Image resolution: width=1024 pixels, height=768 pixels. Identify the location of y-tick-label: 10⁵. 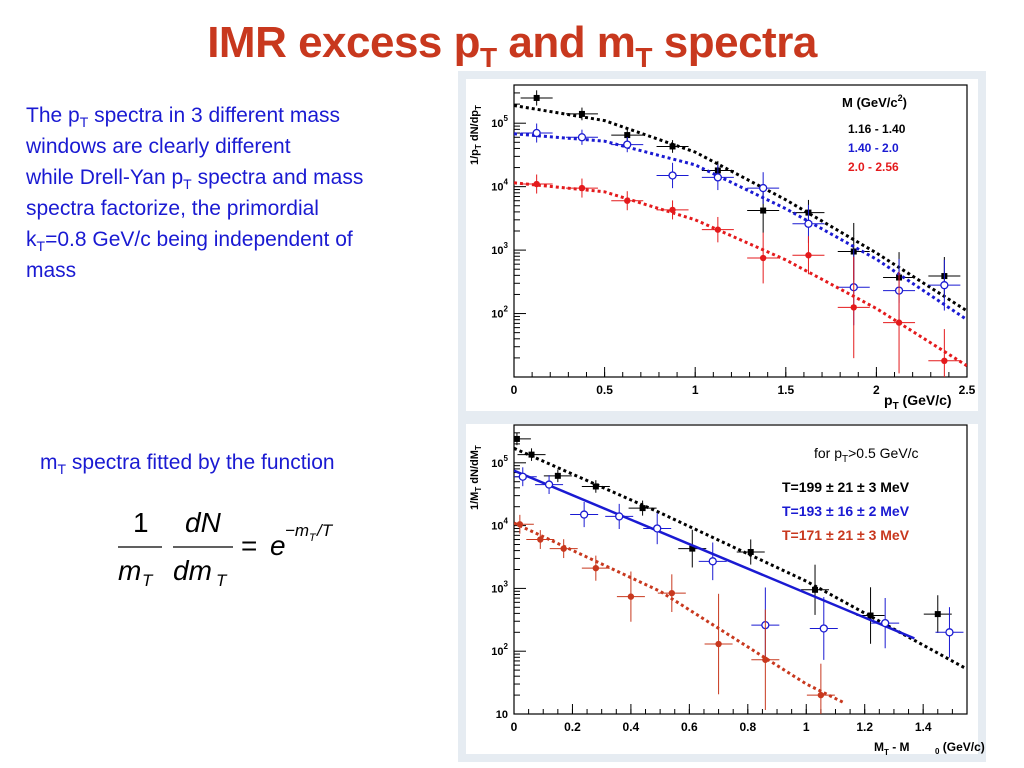
(499, 122).